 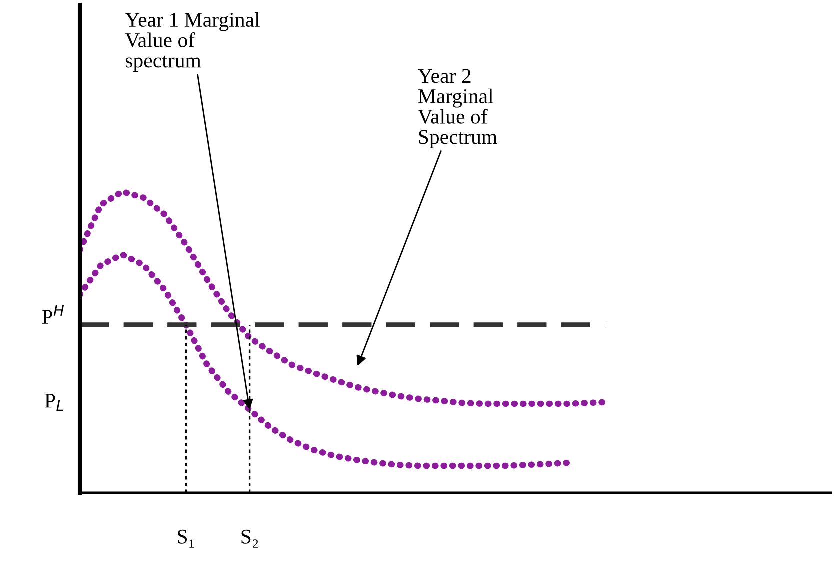 I want to click on text: Year 2 Marginal Value of Spectrum, so click(x=458, y=108).